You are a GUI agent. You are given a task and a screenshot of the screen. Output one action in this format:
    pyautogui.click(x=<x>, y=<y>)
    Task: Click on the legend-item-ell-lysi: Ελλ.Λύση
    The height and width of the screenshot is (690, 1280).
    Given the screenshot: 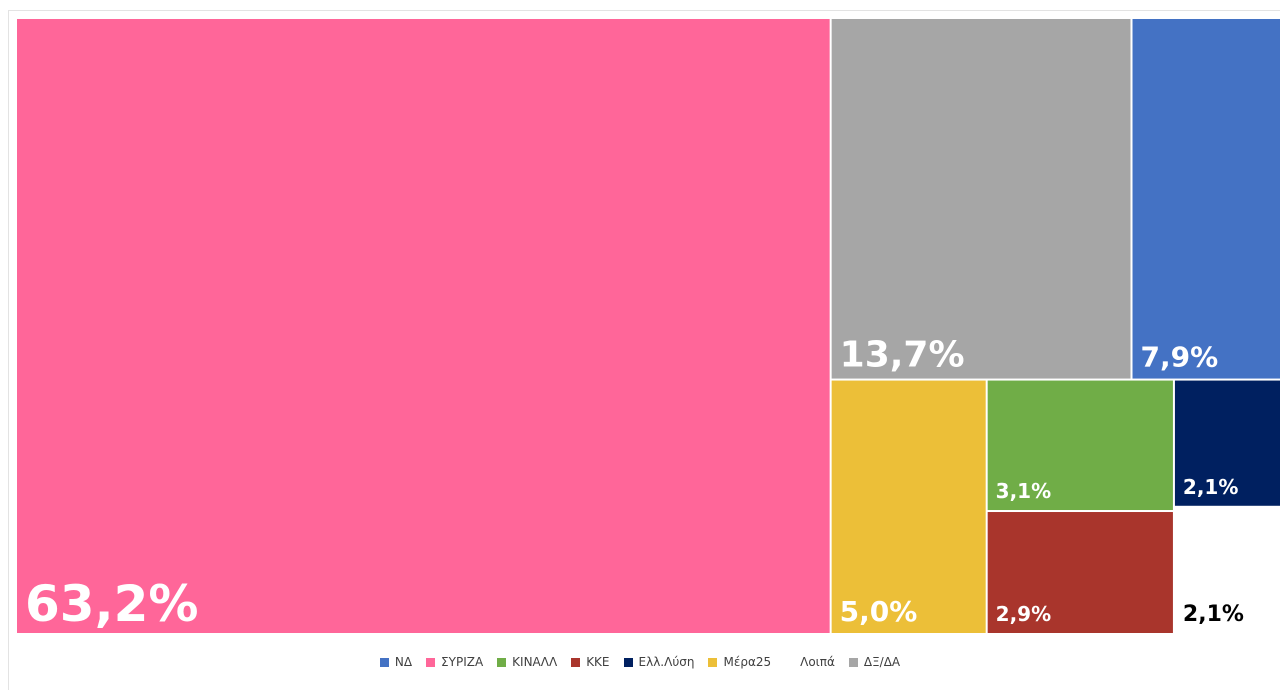 What is the action you would take?
    pyautogui.click(x=659, y=662)
    